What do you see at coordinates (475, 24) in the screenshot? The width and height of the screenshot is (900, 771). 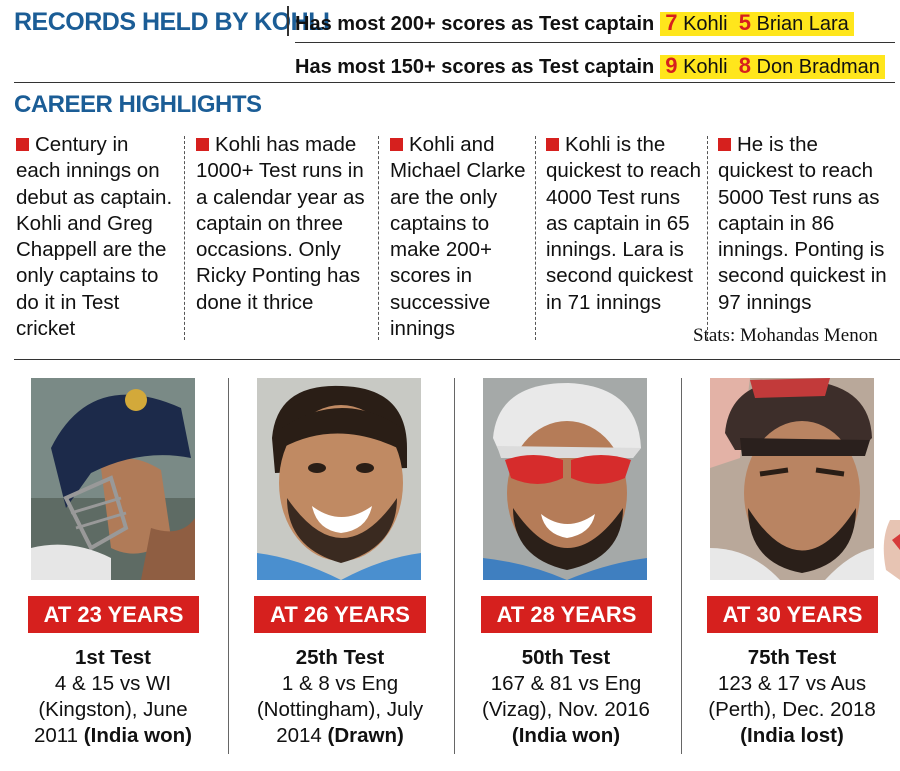 I see `record-text: Has most 200+ scores as Test captain` at bounding box center [475, 24].